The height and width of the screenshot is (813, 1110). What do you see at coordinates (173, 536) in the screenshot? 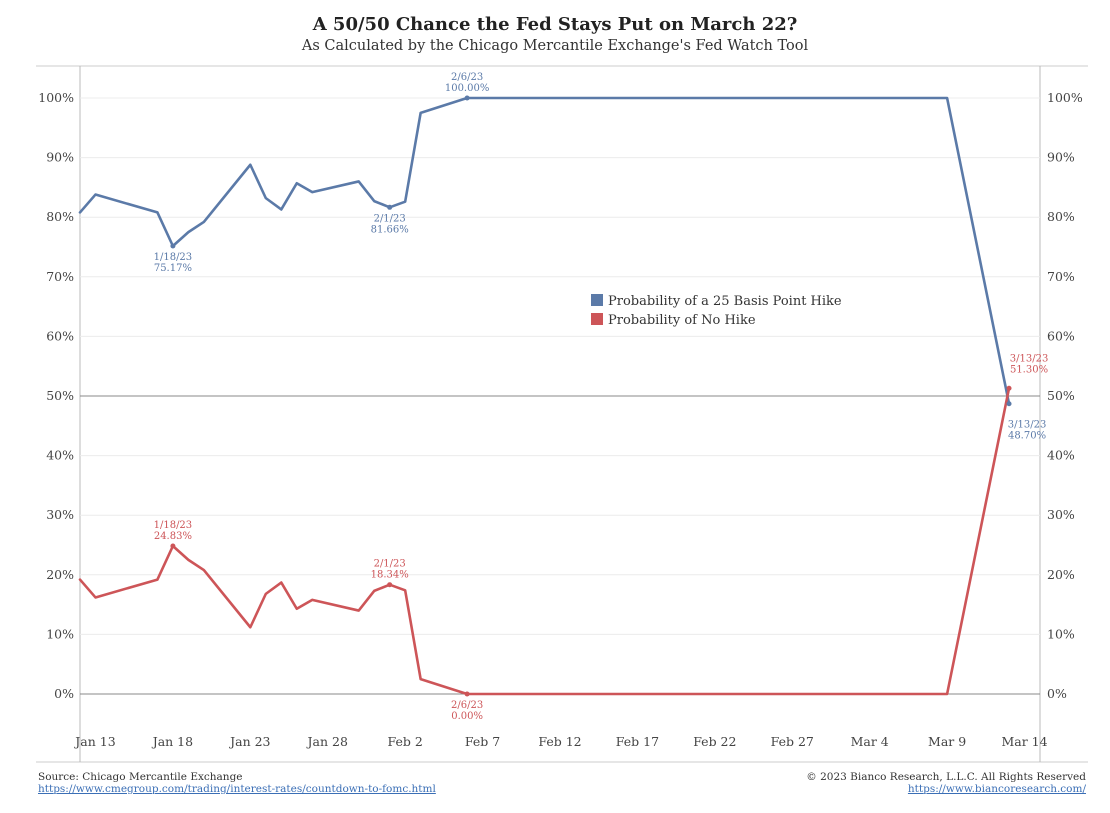
I see `annotation-value: 24.83%` at bounding box center [173, 536].